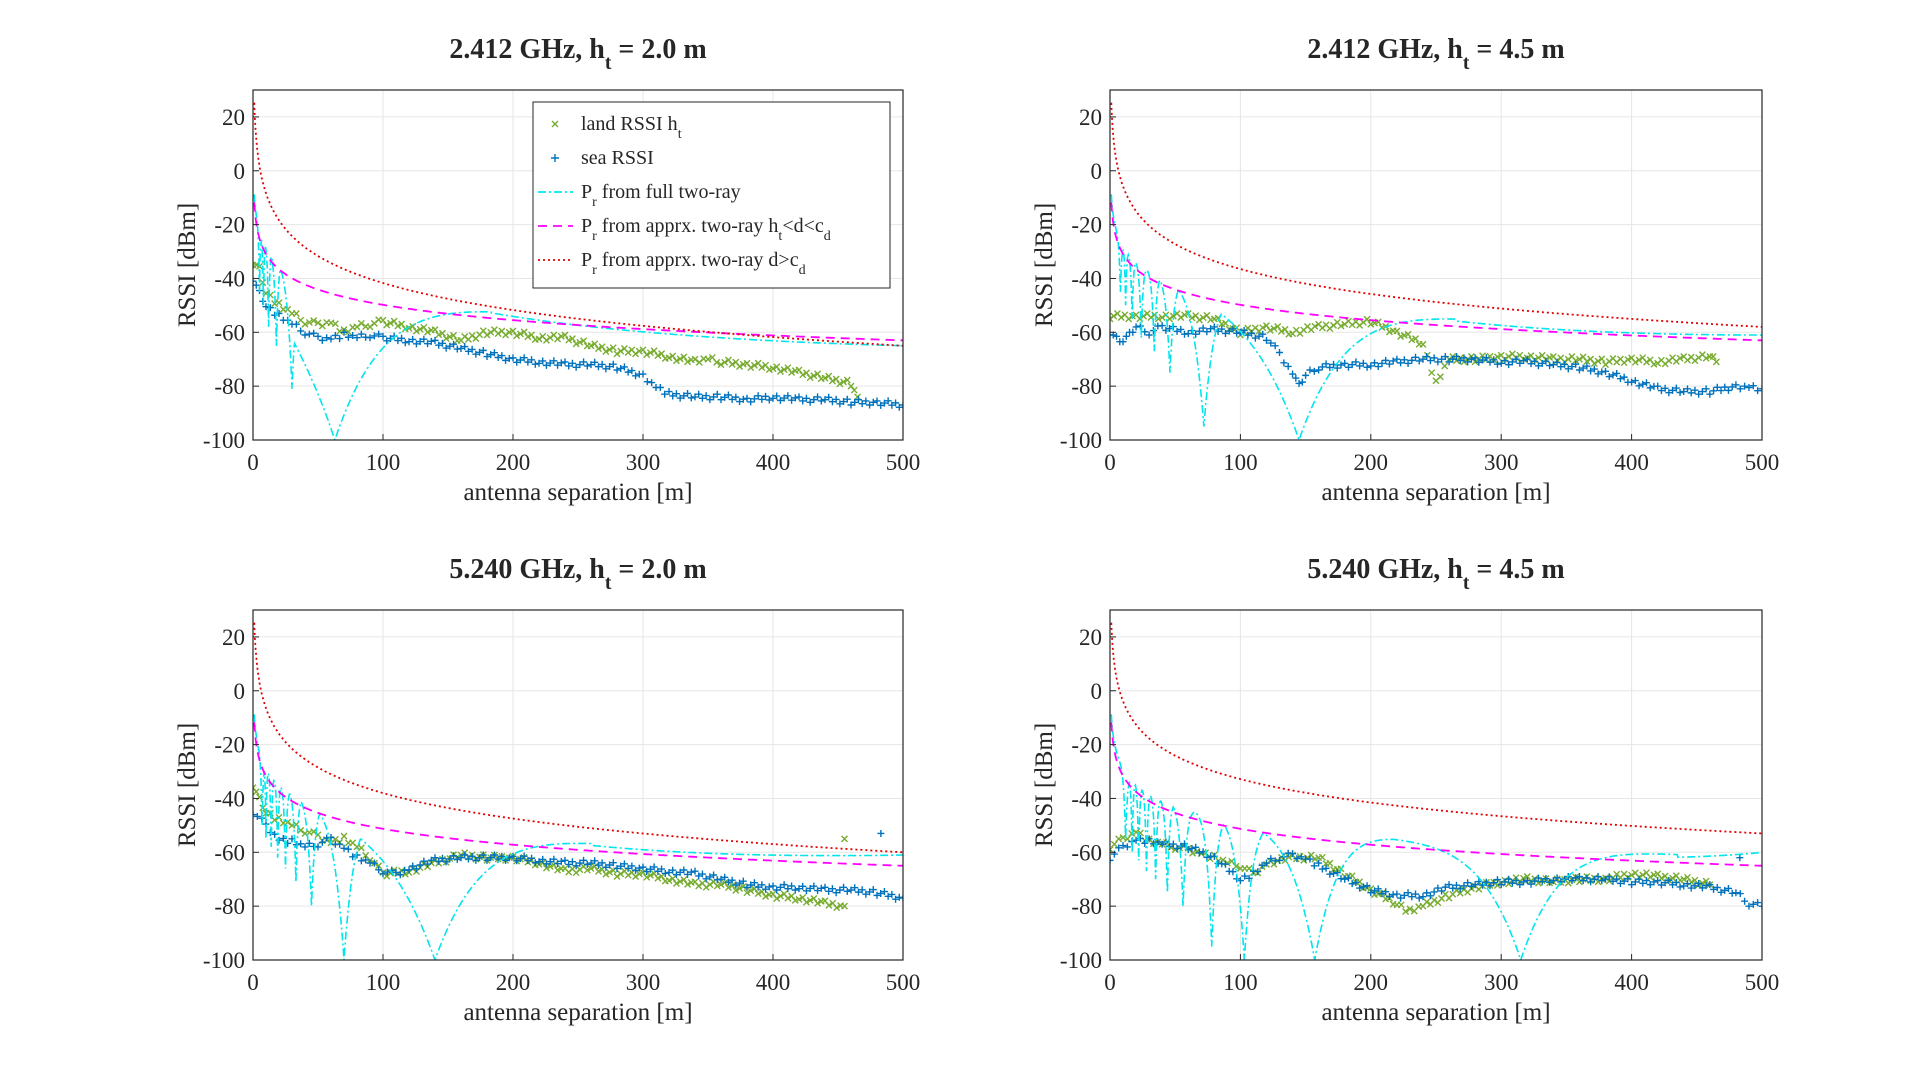  I want to click on approx-two-ray-far-line, so click(1436, 728).